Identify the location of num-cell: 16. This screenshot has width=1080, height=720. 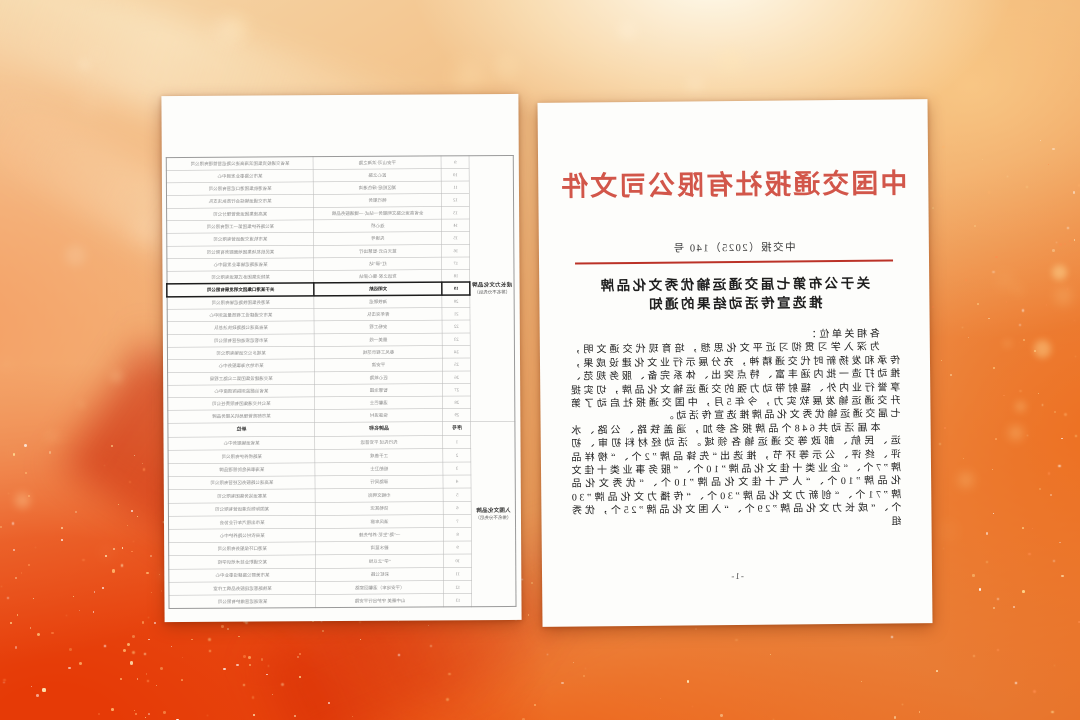
(455, 251).